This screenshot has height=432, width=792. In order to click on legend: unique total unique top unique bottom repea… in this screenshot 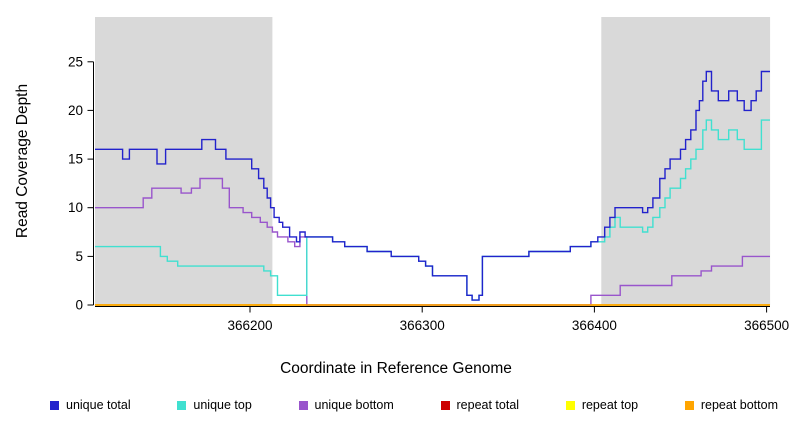, I will do `click(396, 405)`.